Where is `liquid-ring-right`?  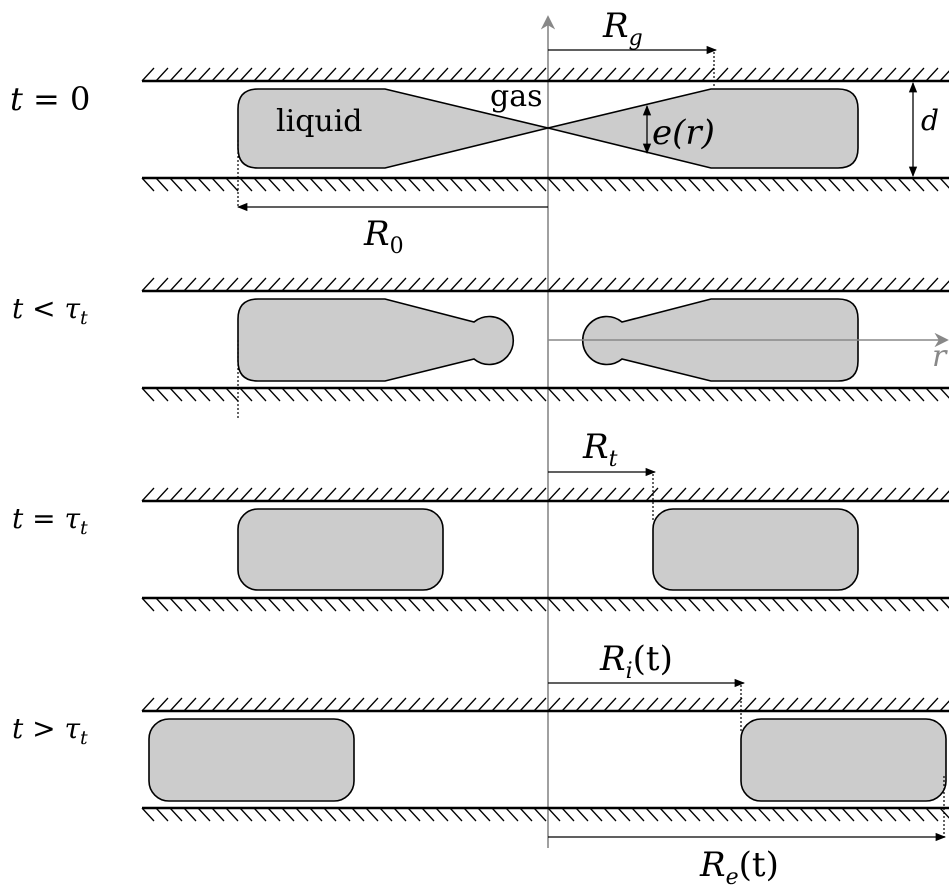 liquid-ring-right is located at coordinates (755, 549).